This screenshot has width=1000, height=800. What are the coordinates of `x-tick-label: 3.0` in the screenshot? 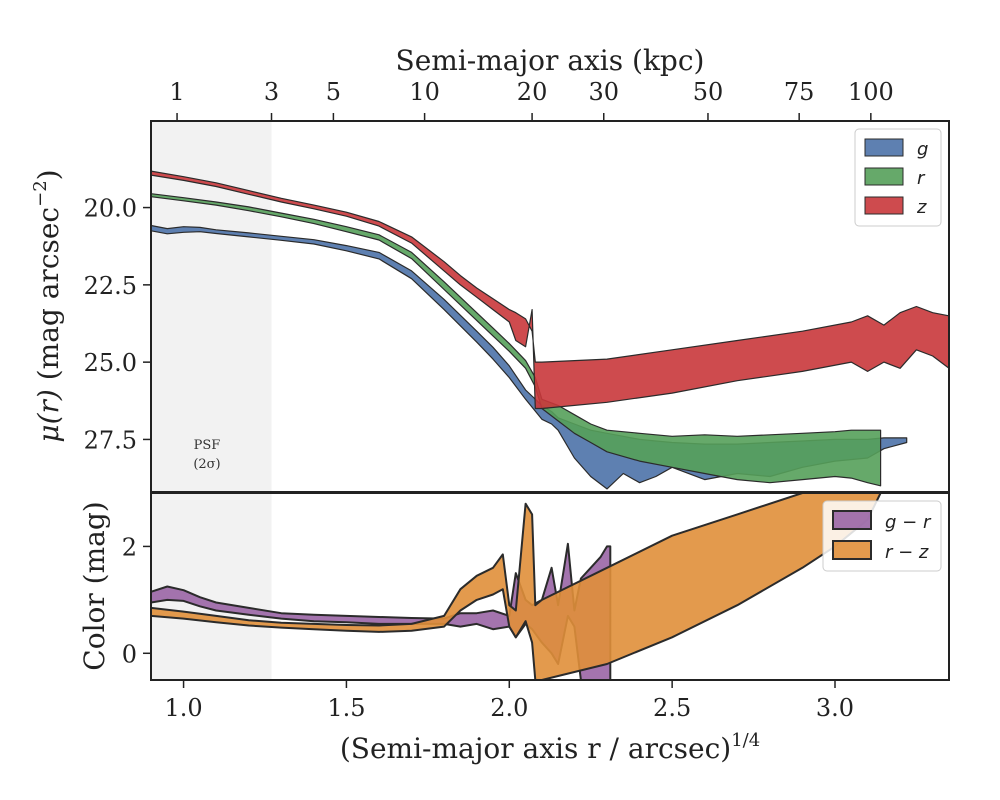 It's located at (835, 708).